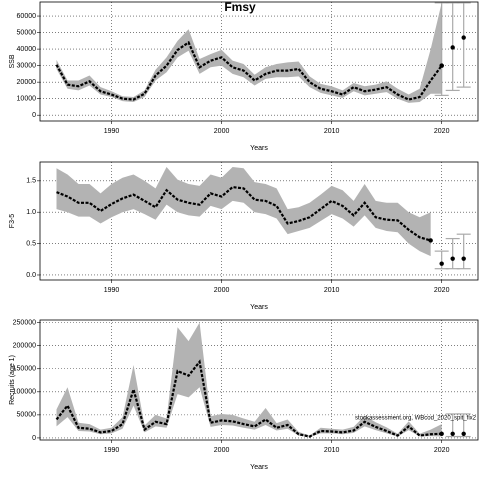 Image resolution: width=480 pixels, height=480 pixels. Describe the element at coordinates (27, 82) in the screenshot. I see `y-tick-label: 20000` at that location.